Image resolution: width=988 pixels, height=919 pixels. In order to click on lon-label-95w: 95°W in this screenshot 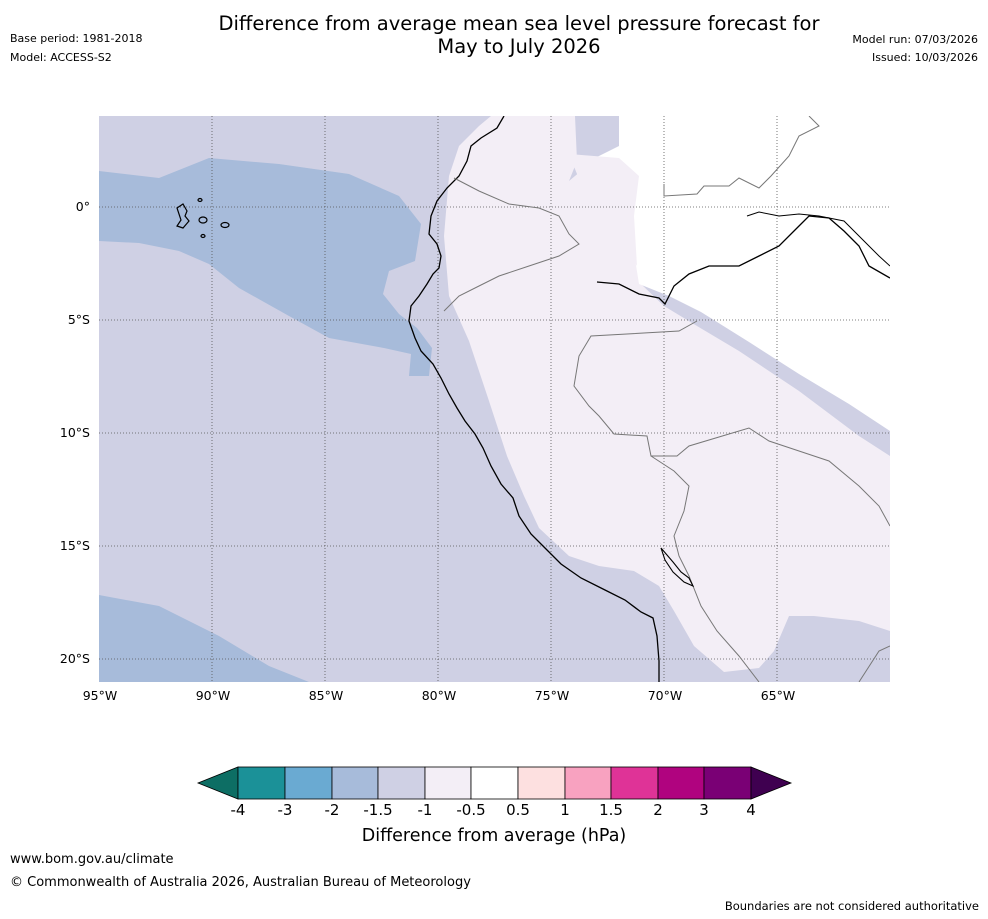, I will do `click(100, 695)`.